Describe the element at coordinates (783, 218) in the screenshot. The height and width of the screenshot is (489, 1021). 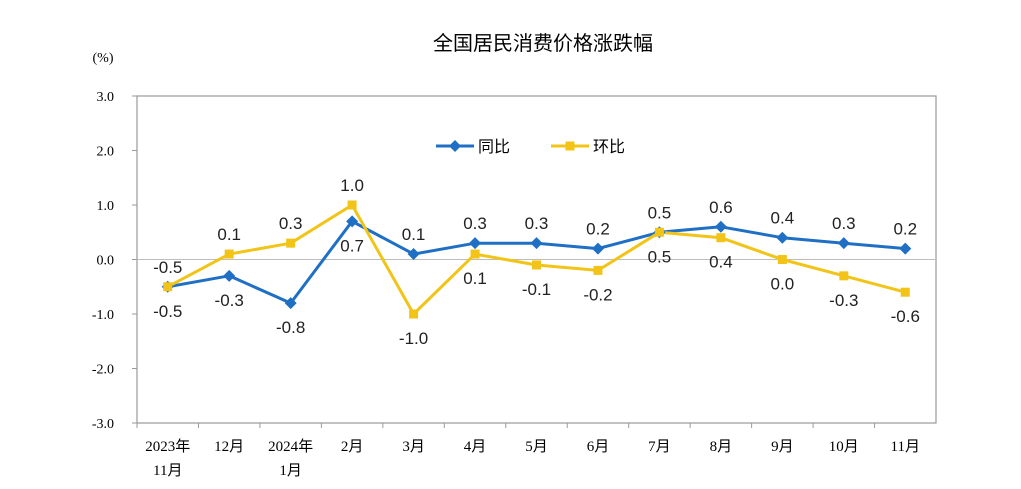
I see `yoy-data-label: 0.4` at that location.